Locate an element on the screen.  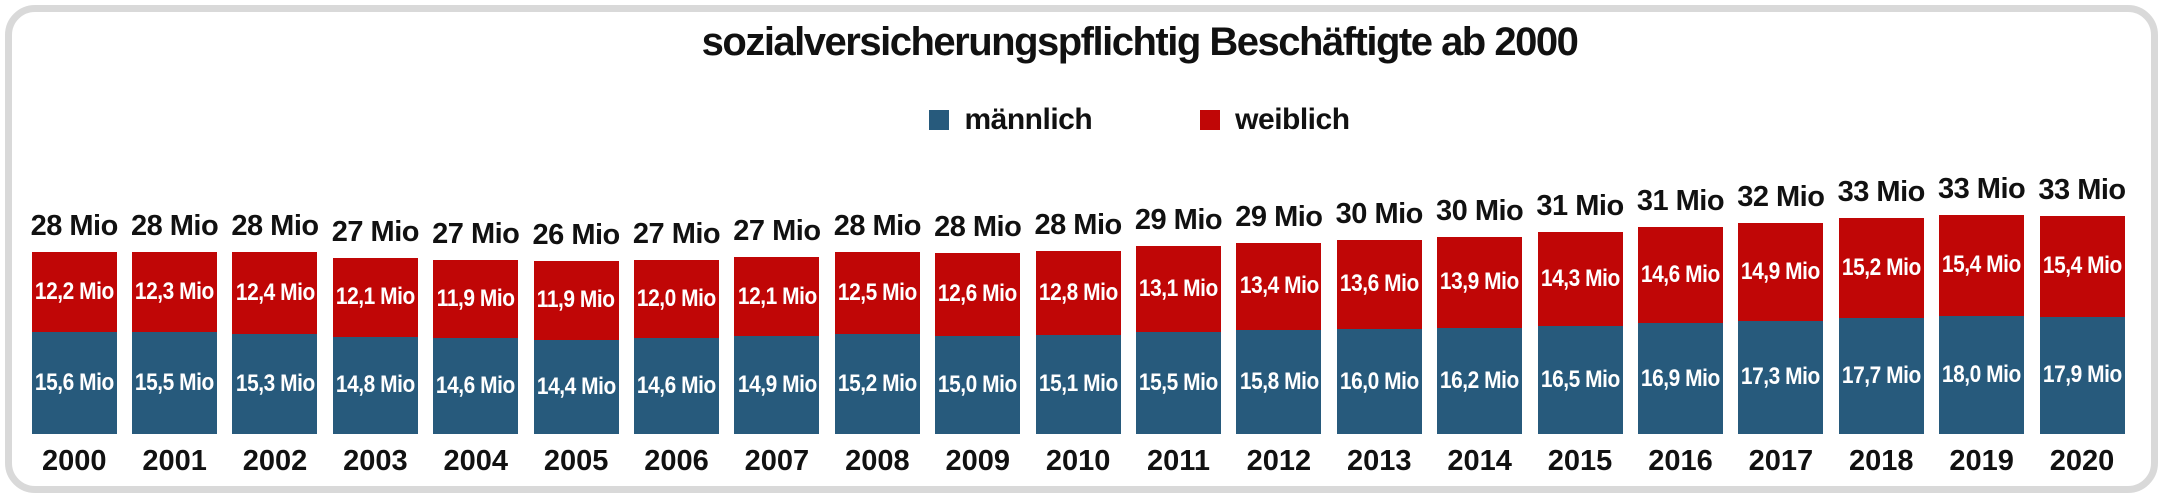
bar-group-2011: 29 Mio 13,1 Mio 15,5 Mio is located at coordinates (1178, 319).